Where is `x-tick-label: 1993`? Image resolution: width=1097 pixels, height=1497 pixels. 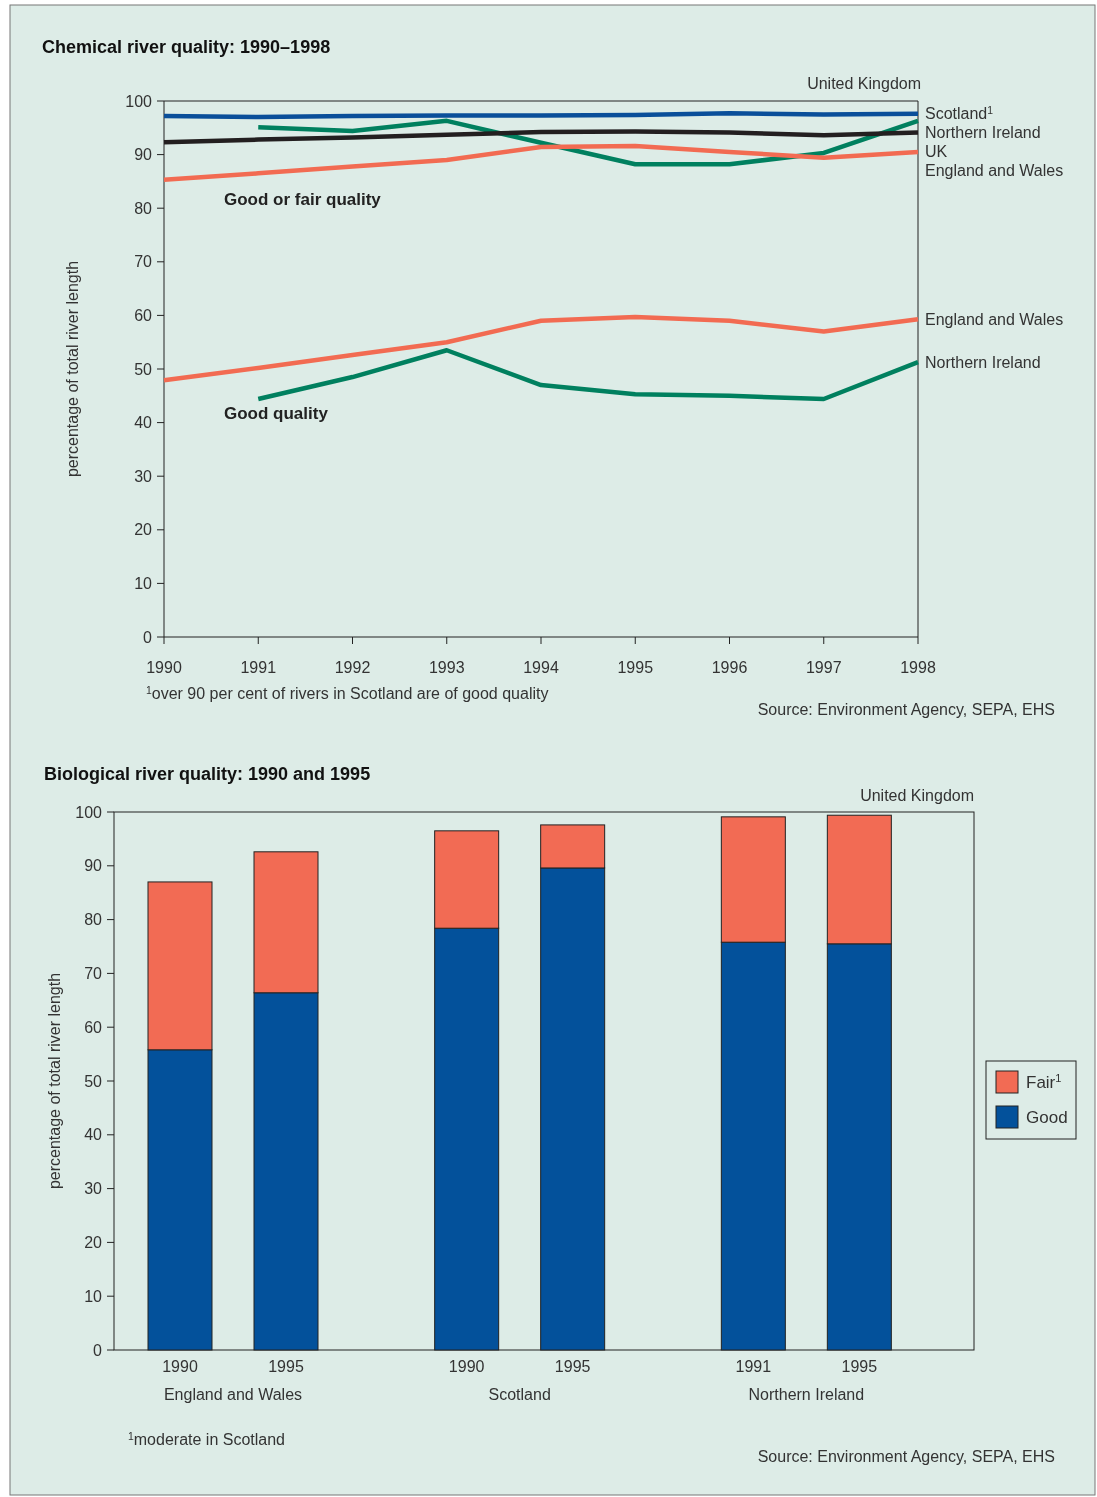 x-tick-label: 1993 is located at coordinates (446, 667).